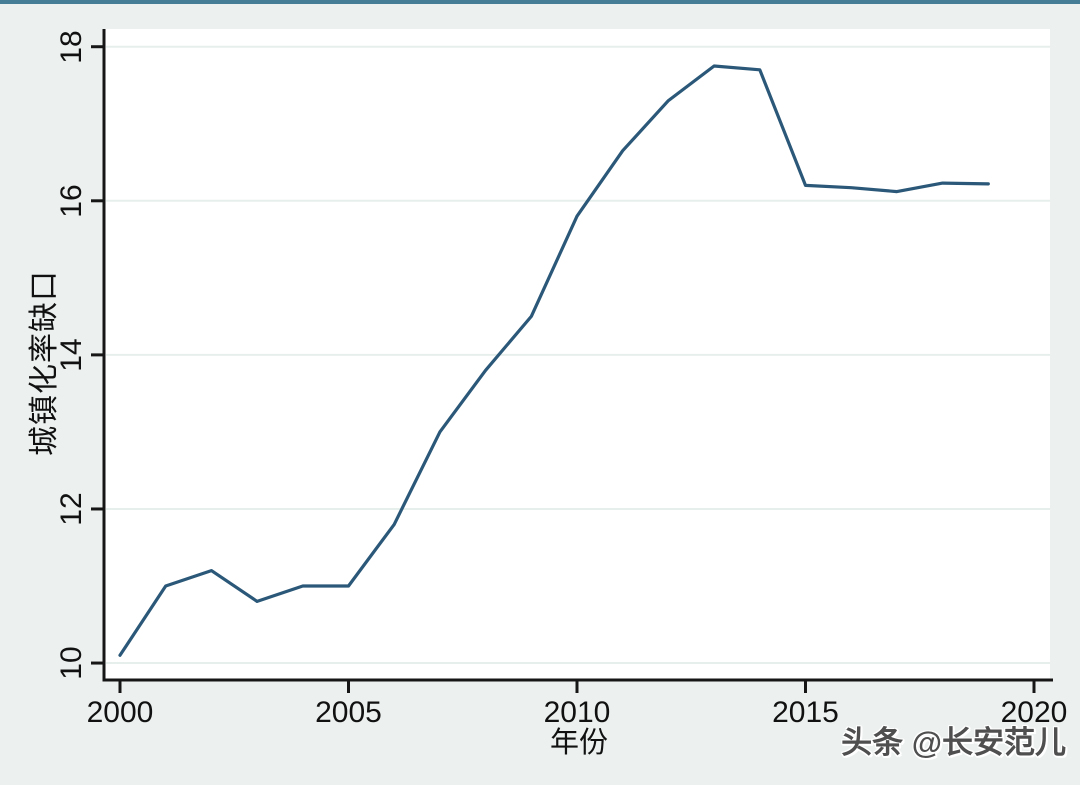 The image size is (1080, 785). I want to click on x-tick-label-2020: 2020, so click(1034, 712).